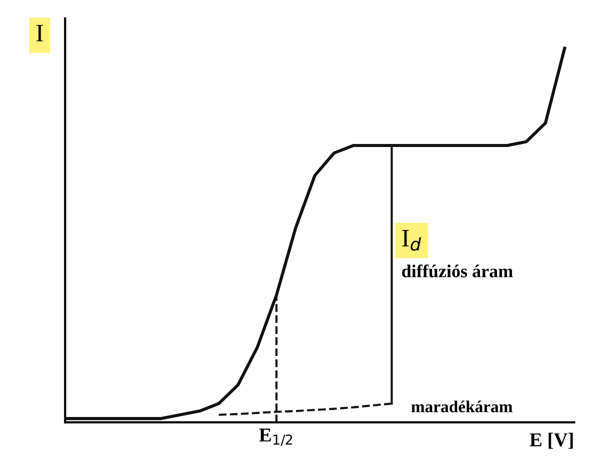 The width and height of the screenshot is (592, 459). Describe the element at coordinates (412, 240) in the screenshot. I see `annotation: I$_{d}$` at that location.